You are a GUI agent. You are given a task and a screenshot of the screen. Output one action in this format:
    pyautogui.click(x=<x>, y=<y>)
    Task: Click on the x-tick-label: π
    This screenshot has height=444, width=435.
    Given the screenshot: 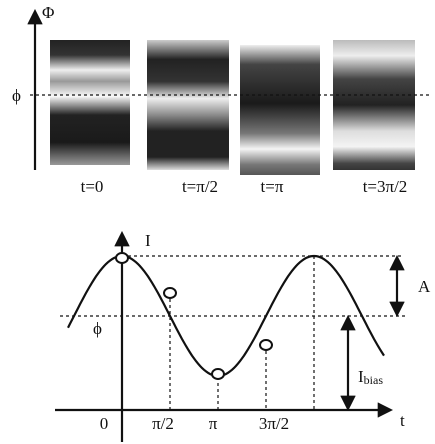 What is the action you would take?
    pyautogui.click(x=213, y=423)
    